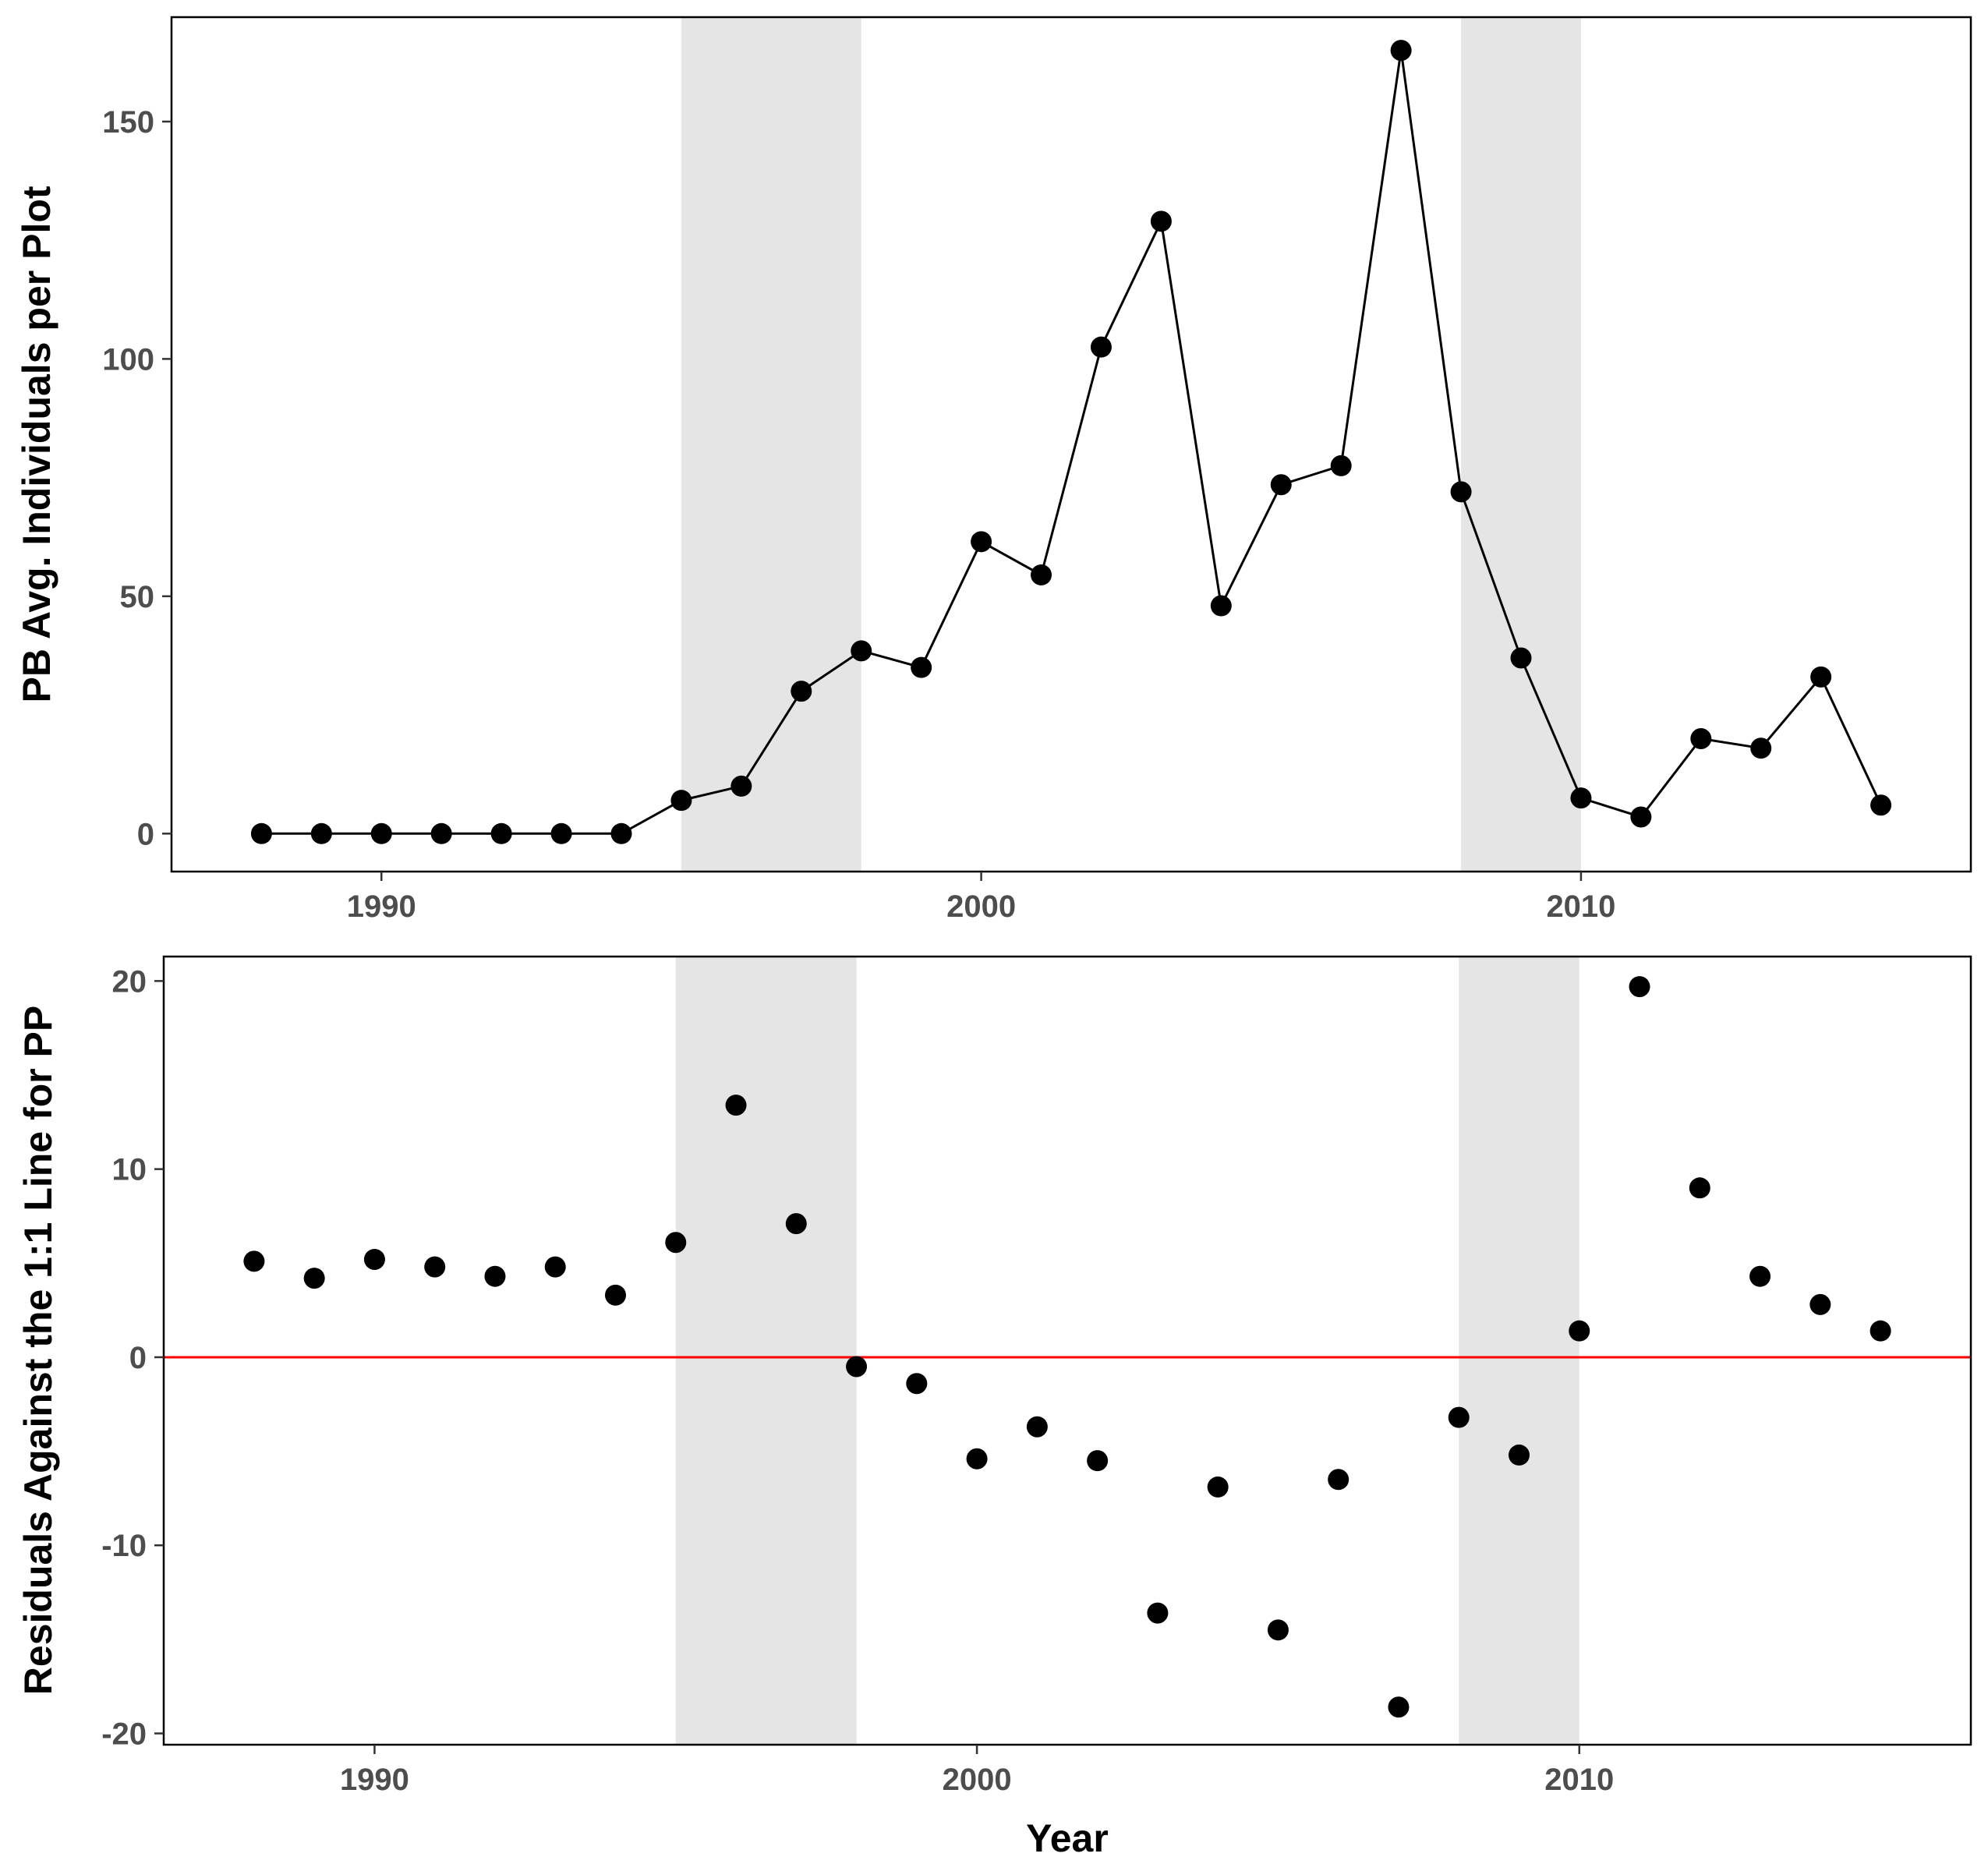 The height and width of the screenshot is (1871, 1988). What do you see at coordinates (128, 122) in the screenshot?
I see `y-tick-label: 150` at bounding box center [128, 122].